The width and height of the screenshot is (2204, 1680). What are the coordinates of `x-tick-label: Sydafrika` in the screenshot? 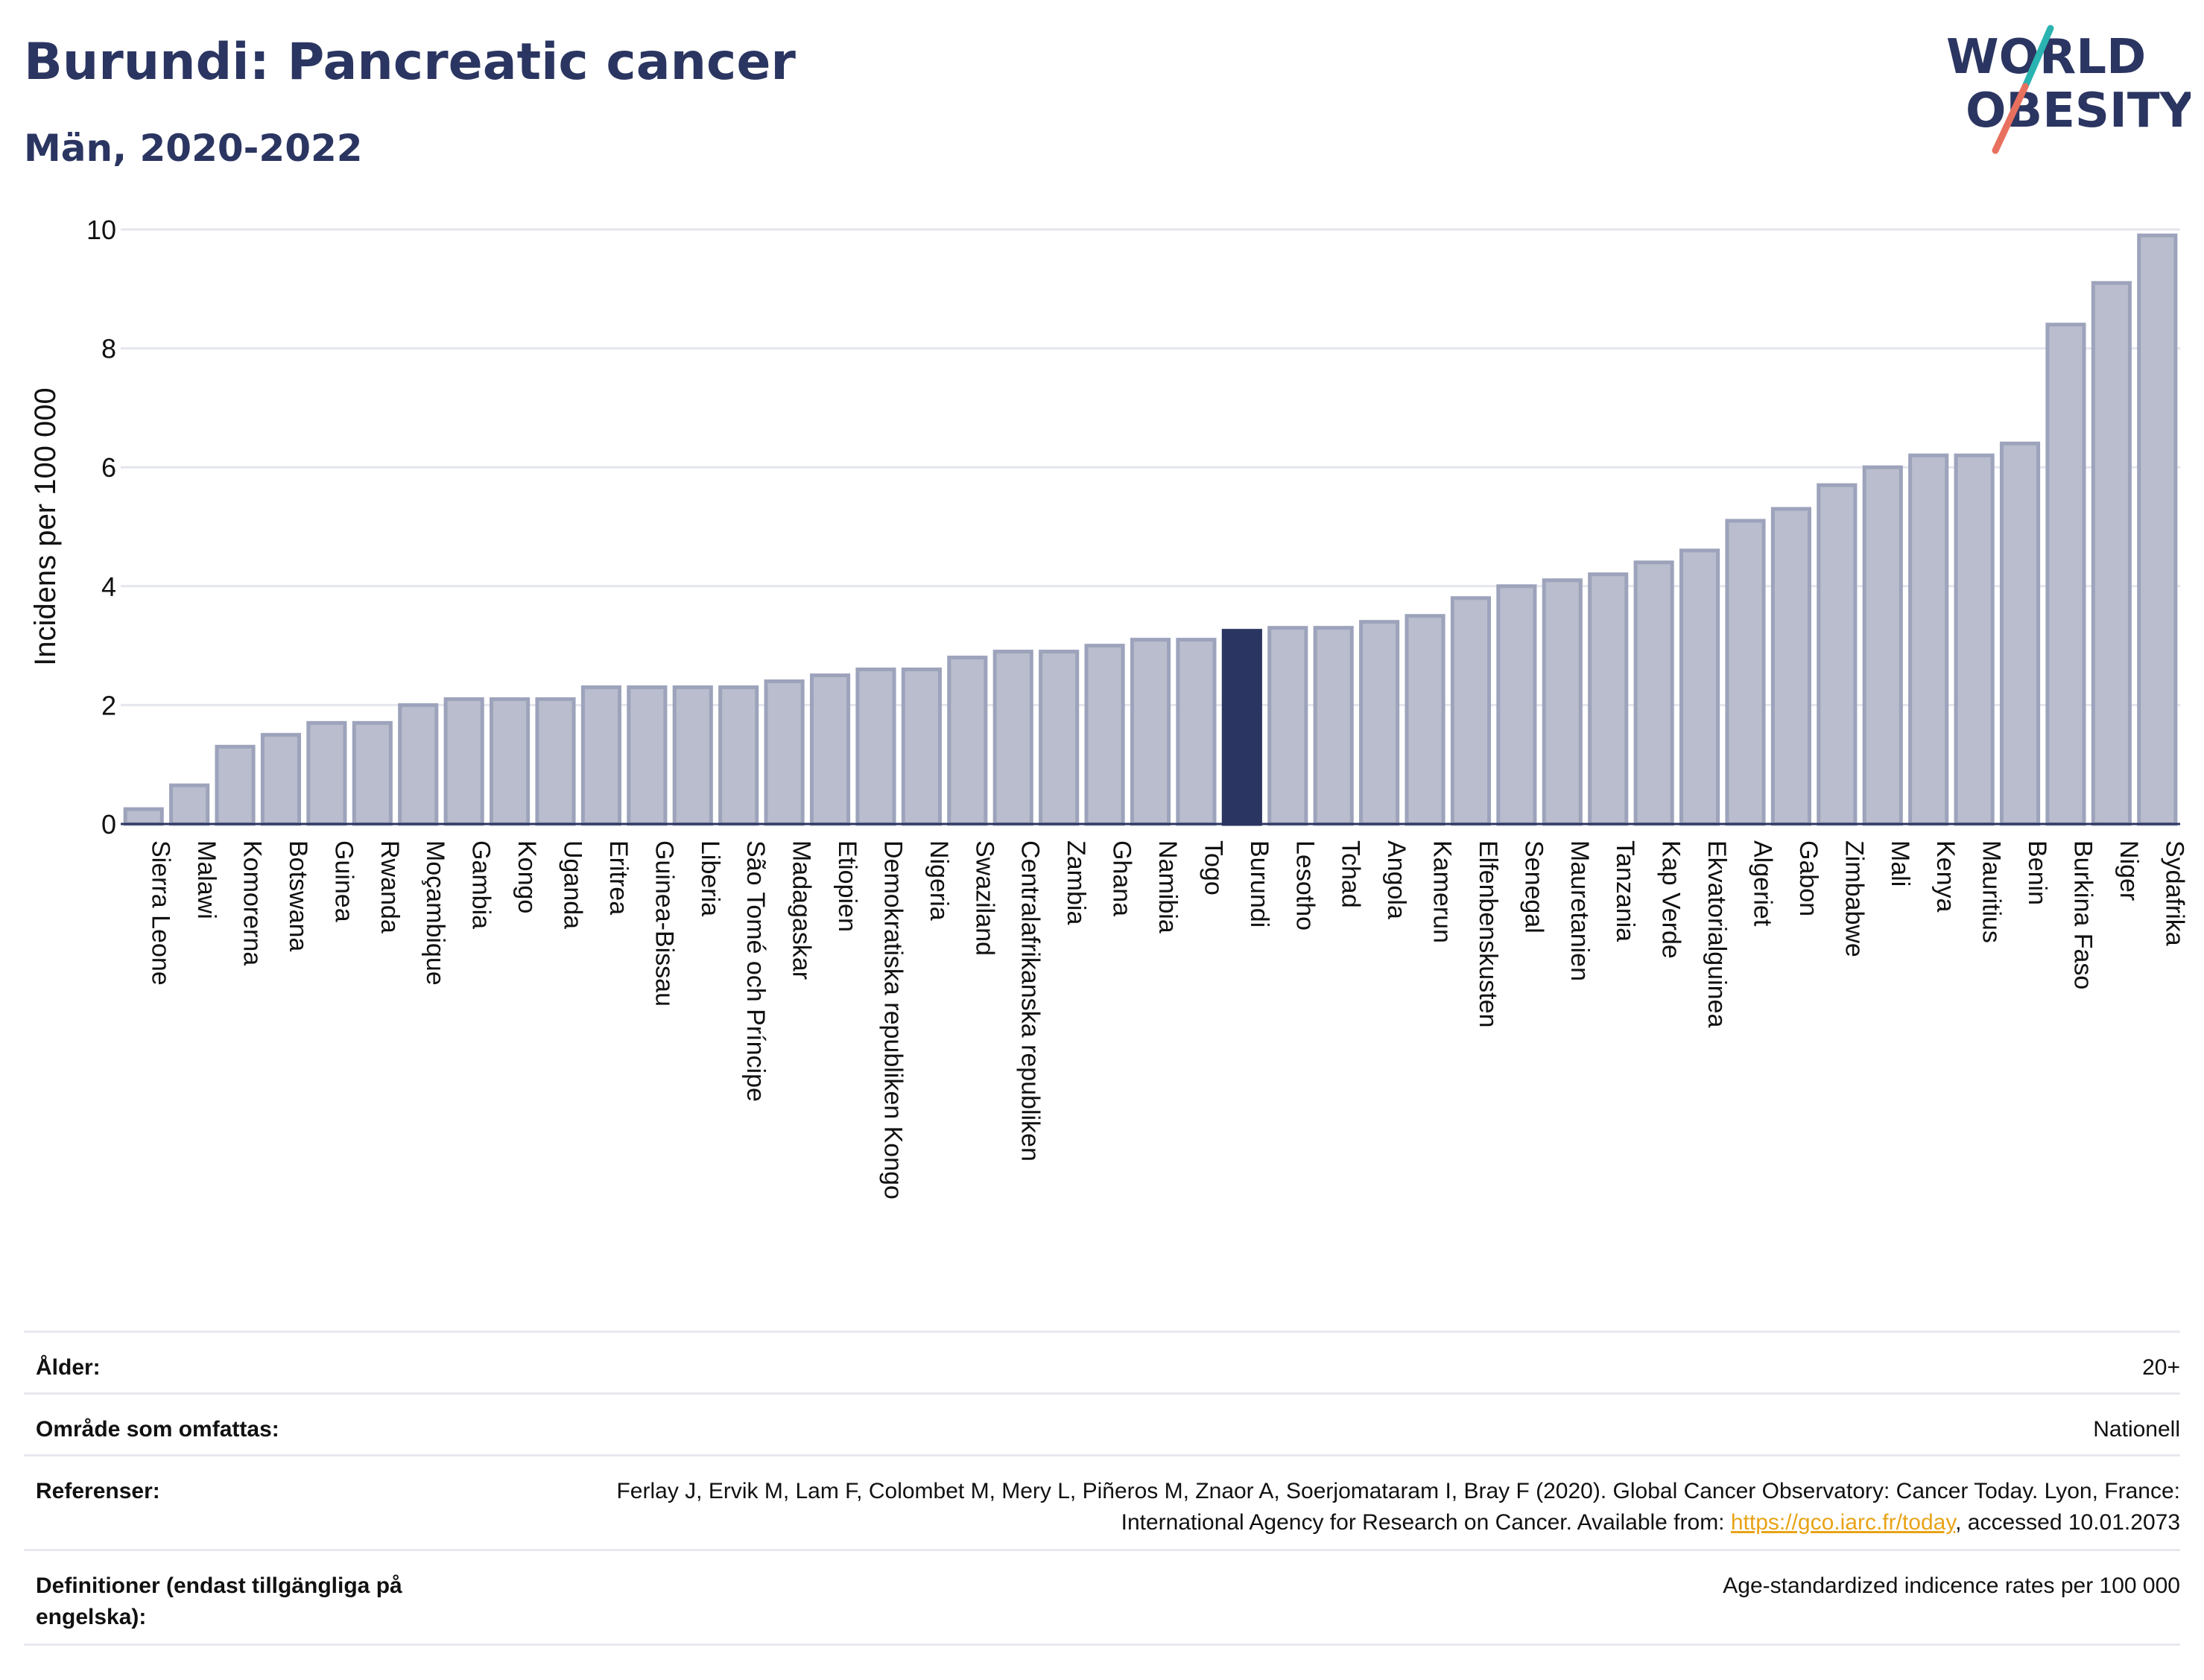 It's located at (2174, 893).